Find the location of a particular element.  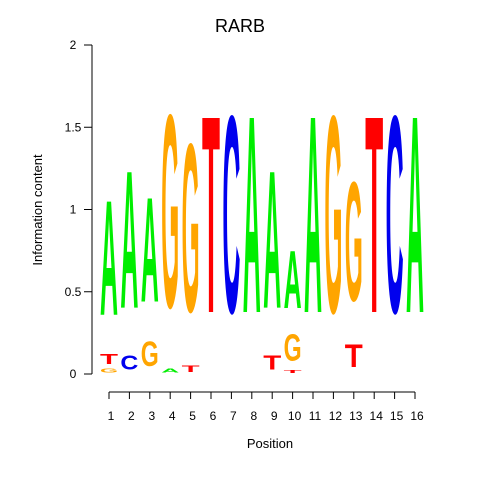

y-tick-label: 2 is located at coordinates (73, 45).